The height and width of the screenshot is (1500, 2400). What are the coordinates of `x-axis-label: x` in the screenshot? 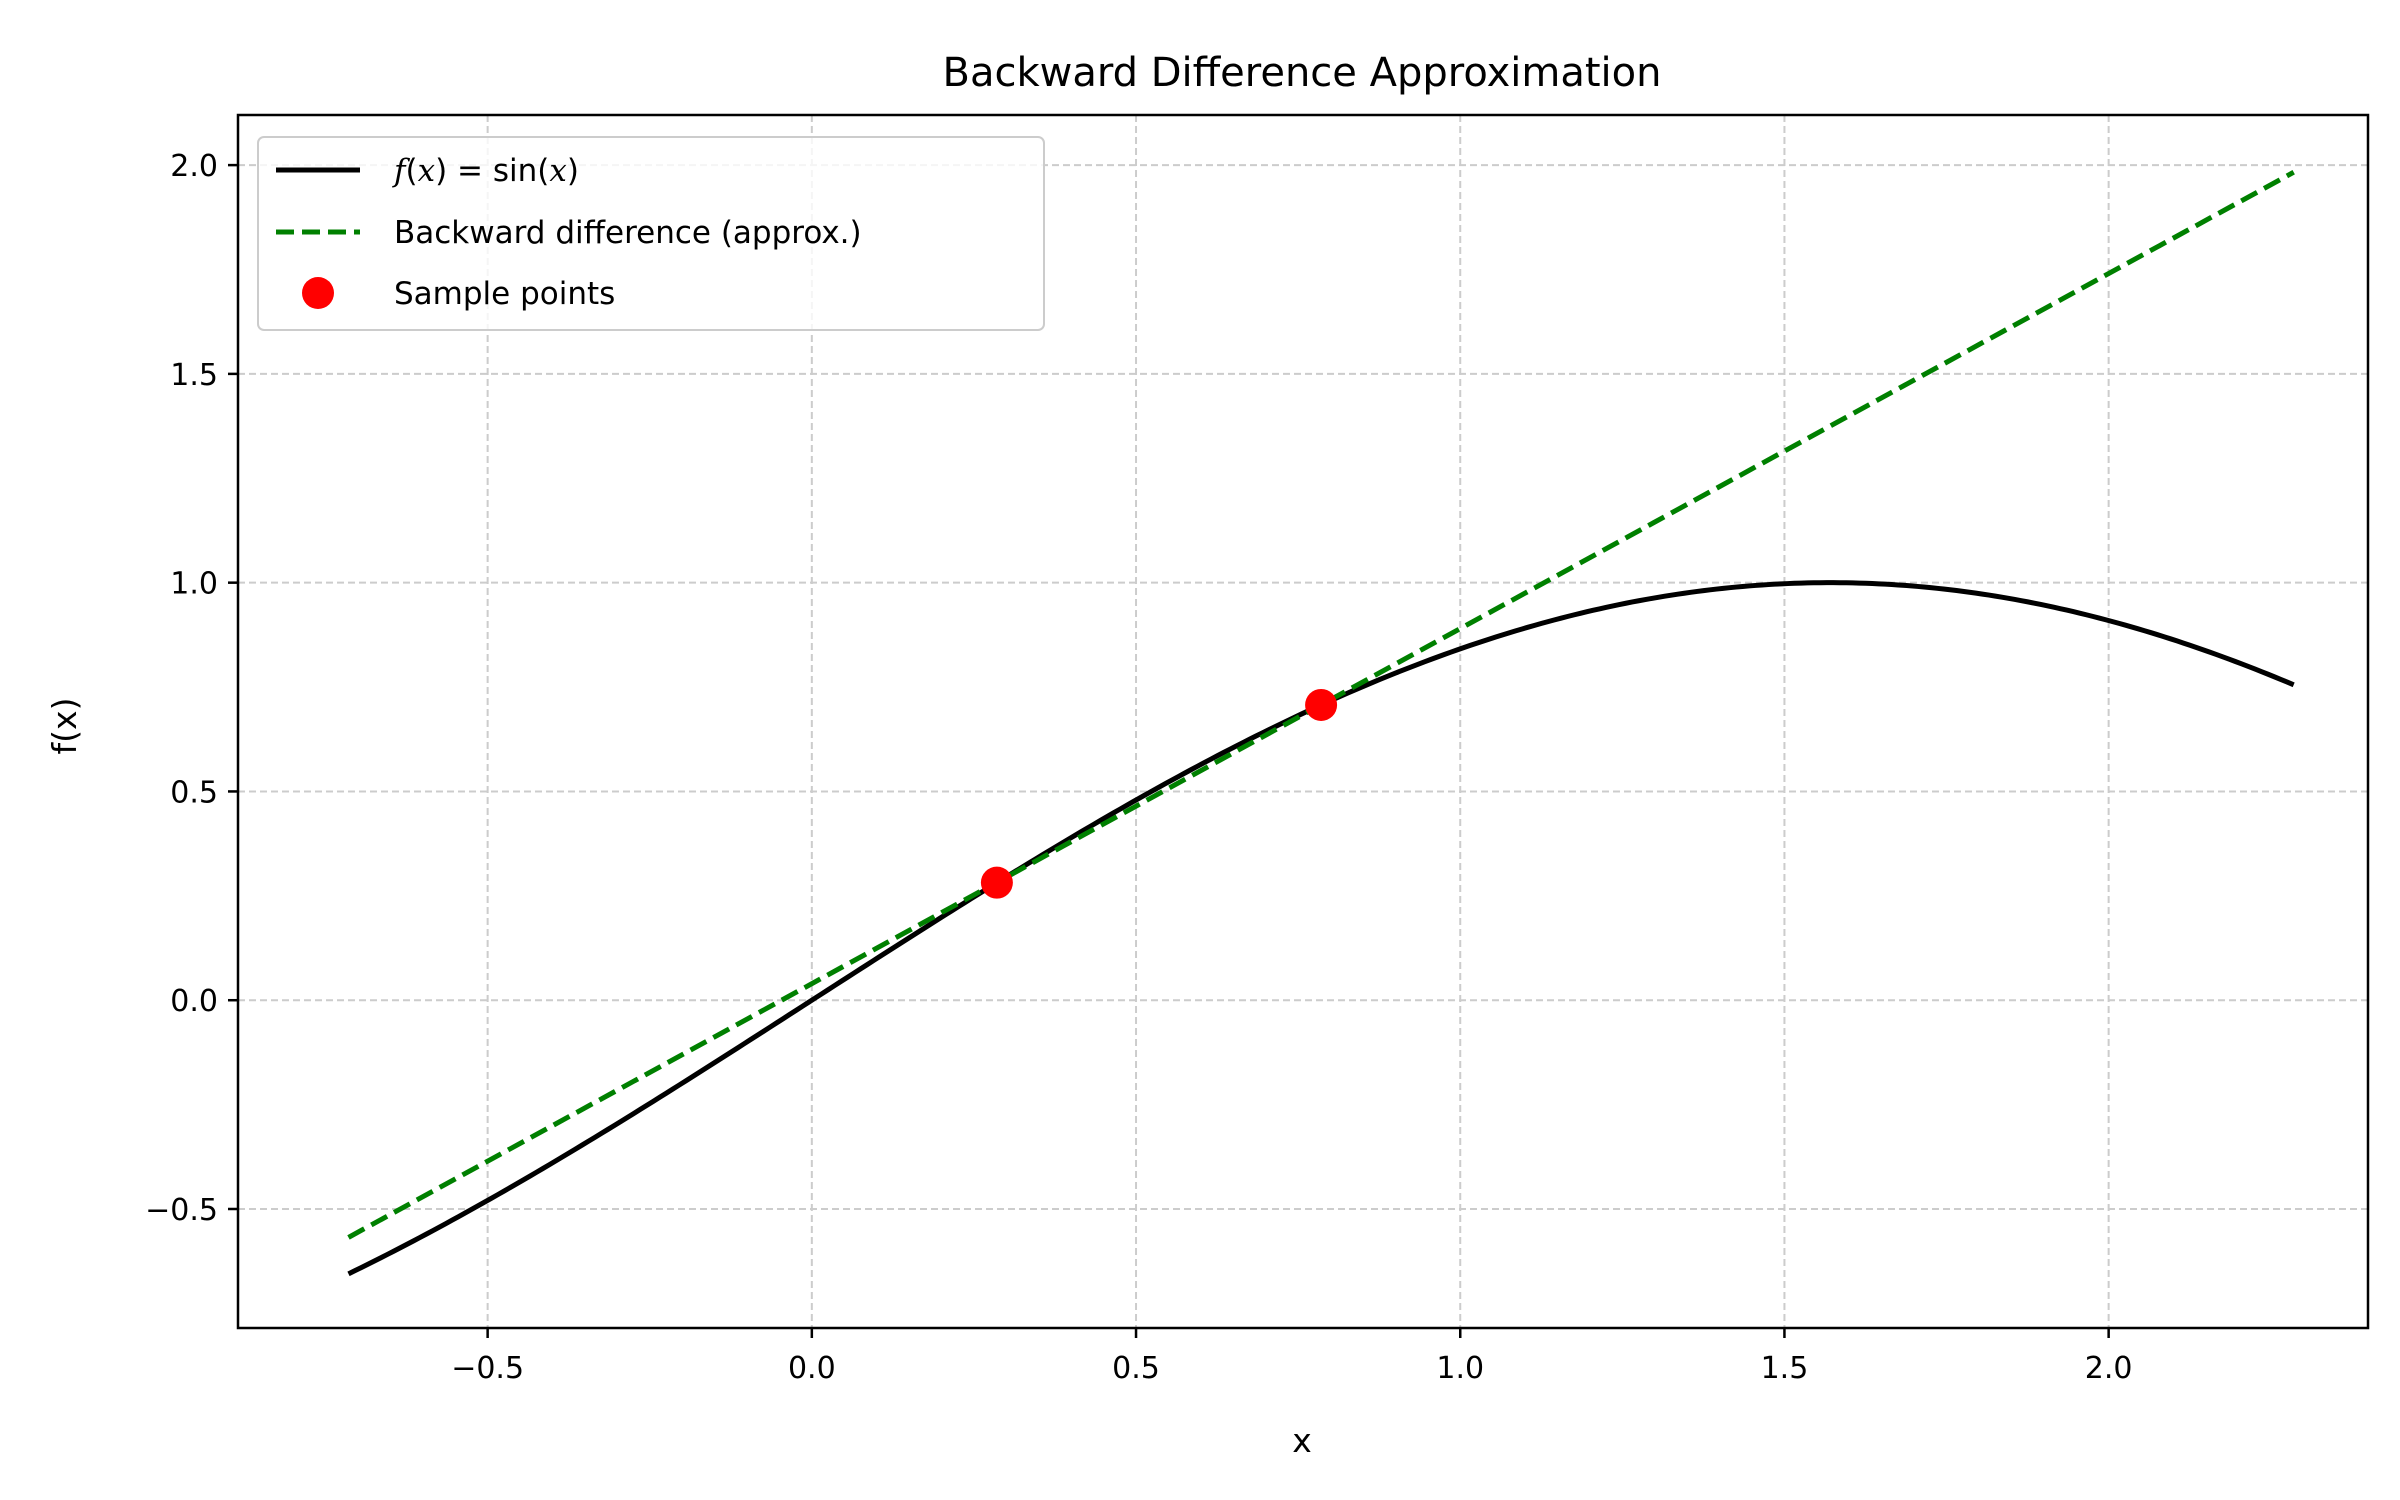 It's located at (1302, 1440).